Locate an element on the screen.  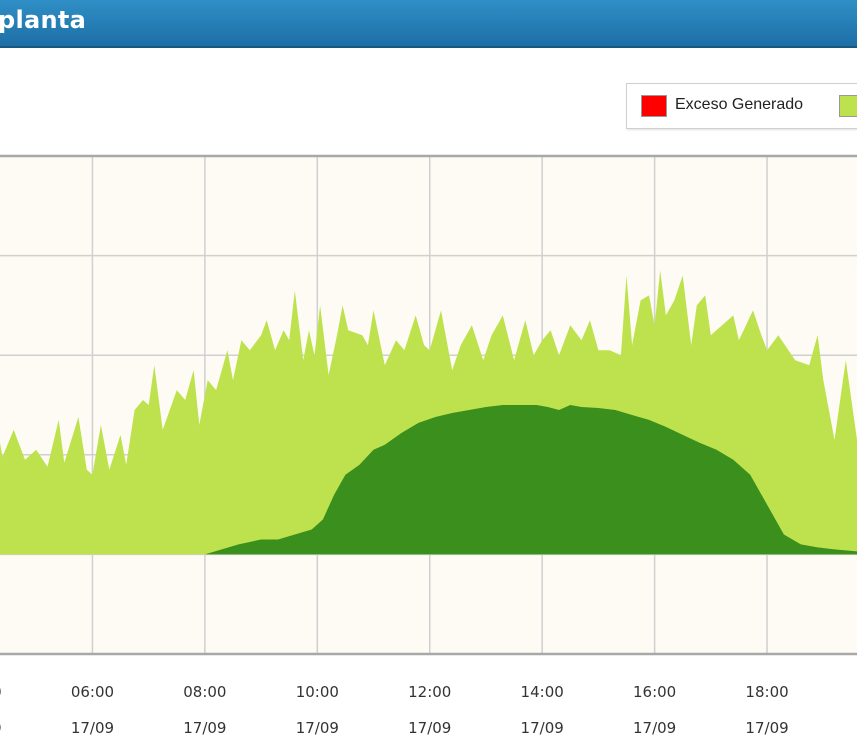
x-tick-label-time: 10:00 is located at coordinates (317, 692).